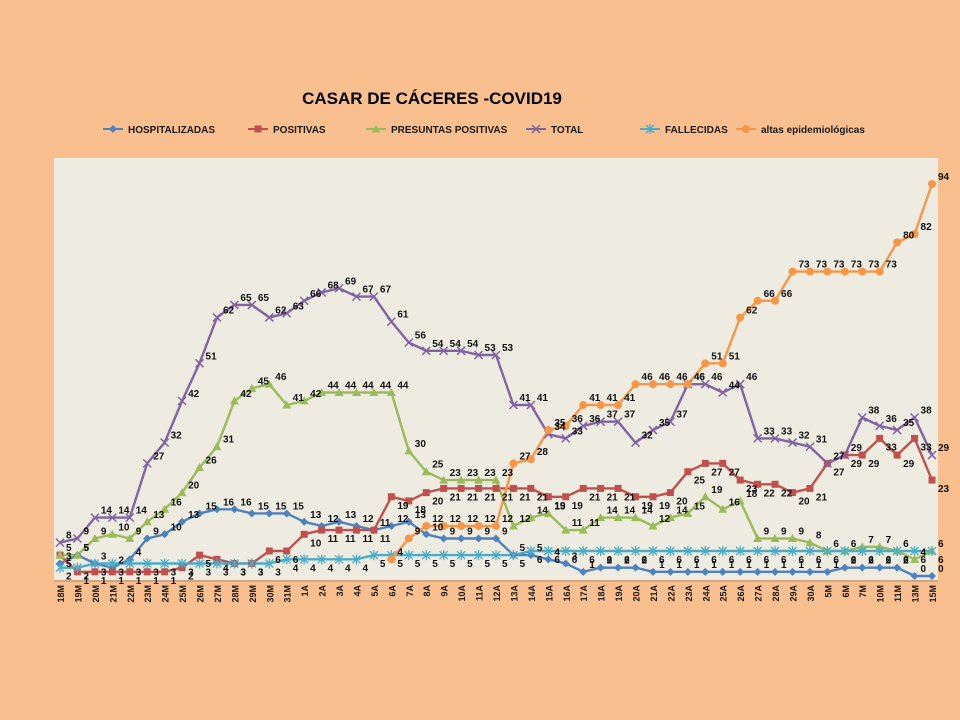 This screenshot has width=960, height=720. I want to click on data-label: 14, so click(142, 511).